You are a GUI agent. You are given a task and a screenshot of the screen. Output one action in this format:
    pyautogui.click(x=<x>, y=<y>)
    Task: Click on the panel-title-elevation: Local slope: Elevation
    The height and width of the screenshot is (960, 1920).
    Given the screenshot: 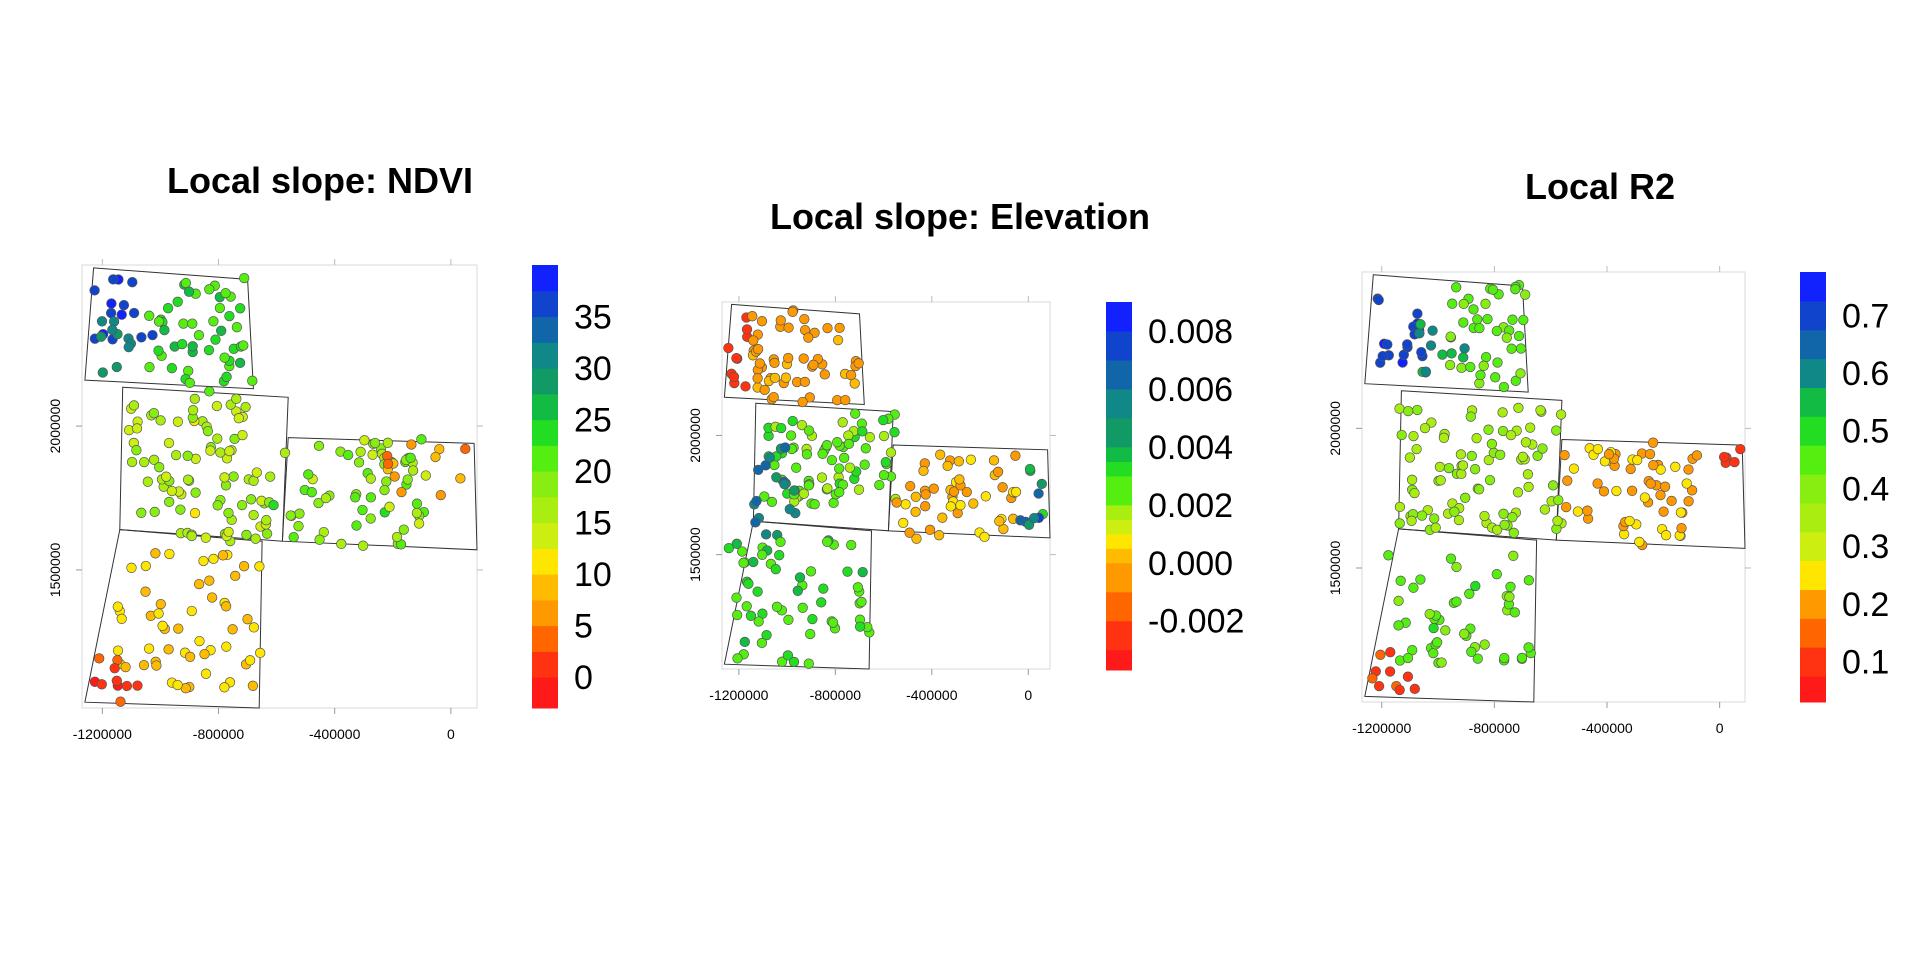 What is the action you would take?
    pyautogui.click(x=960, y=216)
    